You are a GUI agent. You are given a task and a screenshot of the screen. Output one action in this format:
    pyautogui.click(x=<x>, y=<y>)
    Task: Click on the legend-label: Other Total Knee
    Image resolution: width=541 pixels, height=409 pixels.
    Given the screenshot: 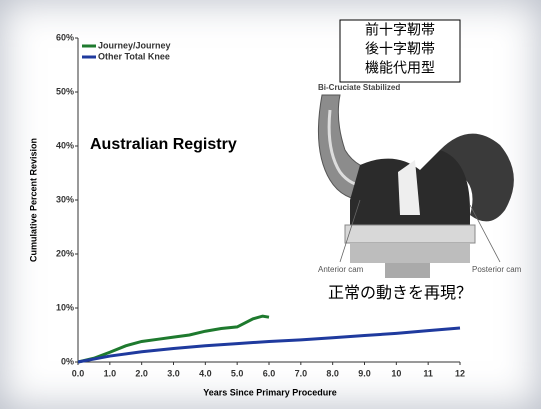 What is the action you would take?
    pyautogui.click(x=134, y=56)
    